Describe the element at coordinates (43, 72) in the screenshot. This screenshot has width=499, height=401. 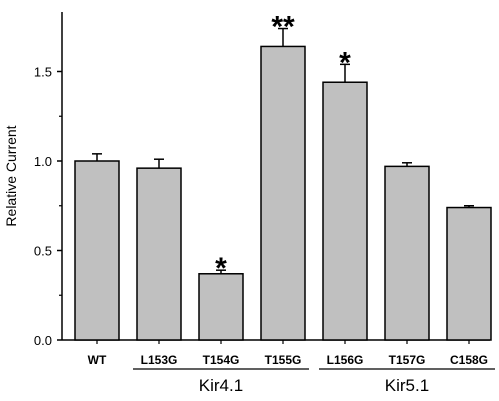
I see `y-tick-label: 1.5` at that location.